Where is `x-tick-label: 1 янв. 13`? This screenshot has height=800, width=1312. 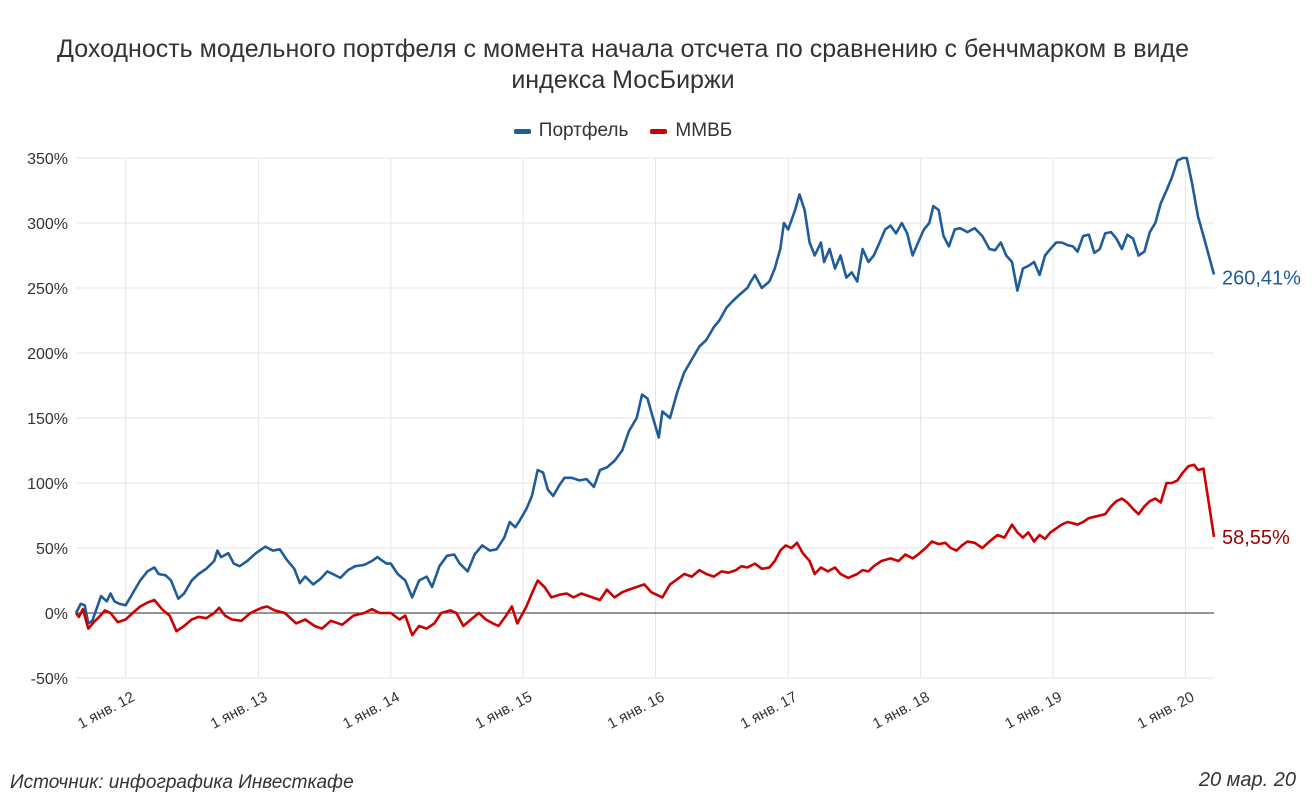
x-tick-label: 1 янв. 13 is located at coordinates (239, 711).